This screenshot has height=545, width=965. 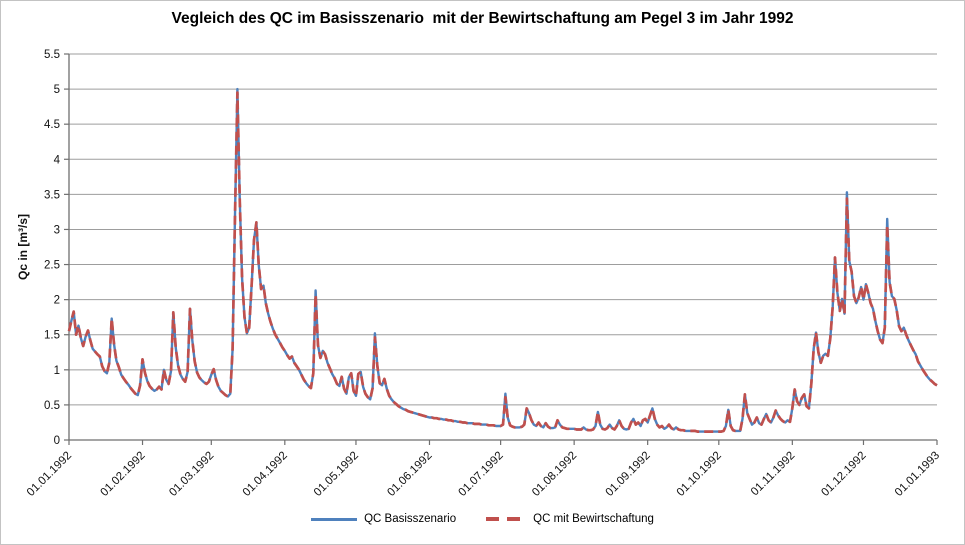 I want to click on x-tick-label: 01.11.1992, so click(x=773, y=474).